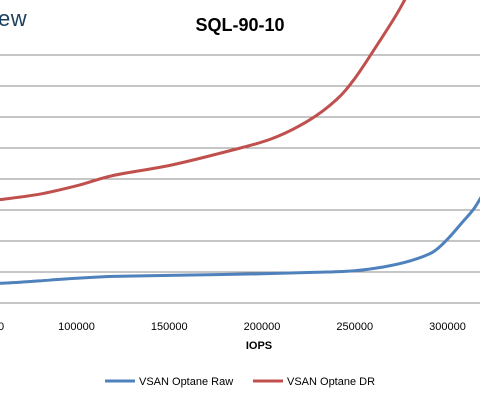 The image size is (480, 401). I want to click on legend-item: VSAN Optane DR, so click(314, 382).